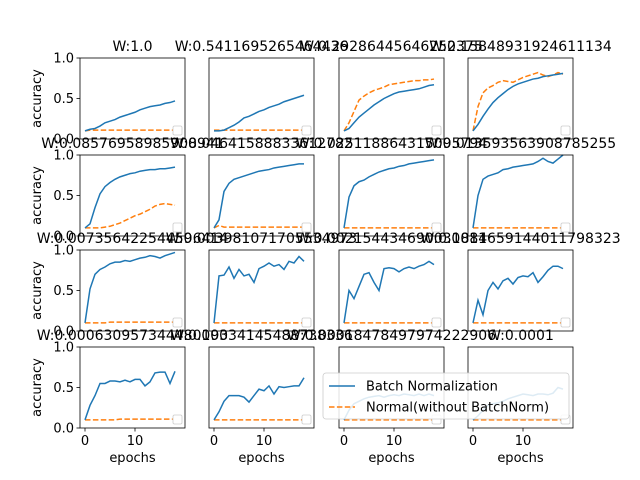  I want to click on legend-label: Normal(without BatchNorm), so click(457, 408).